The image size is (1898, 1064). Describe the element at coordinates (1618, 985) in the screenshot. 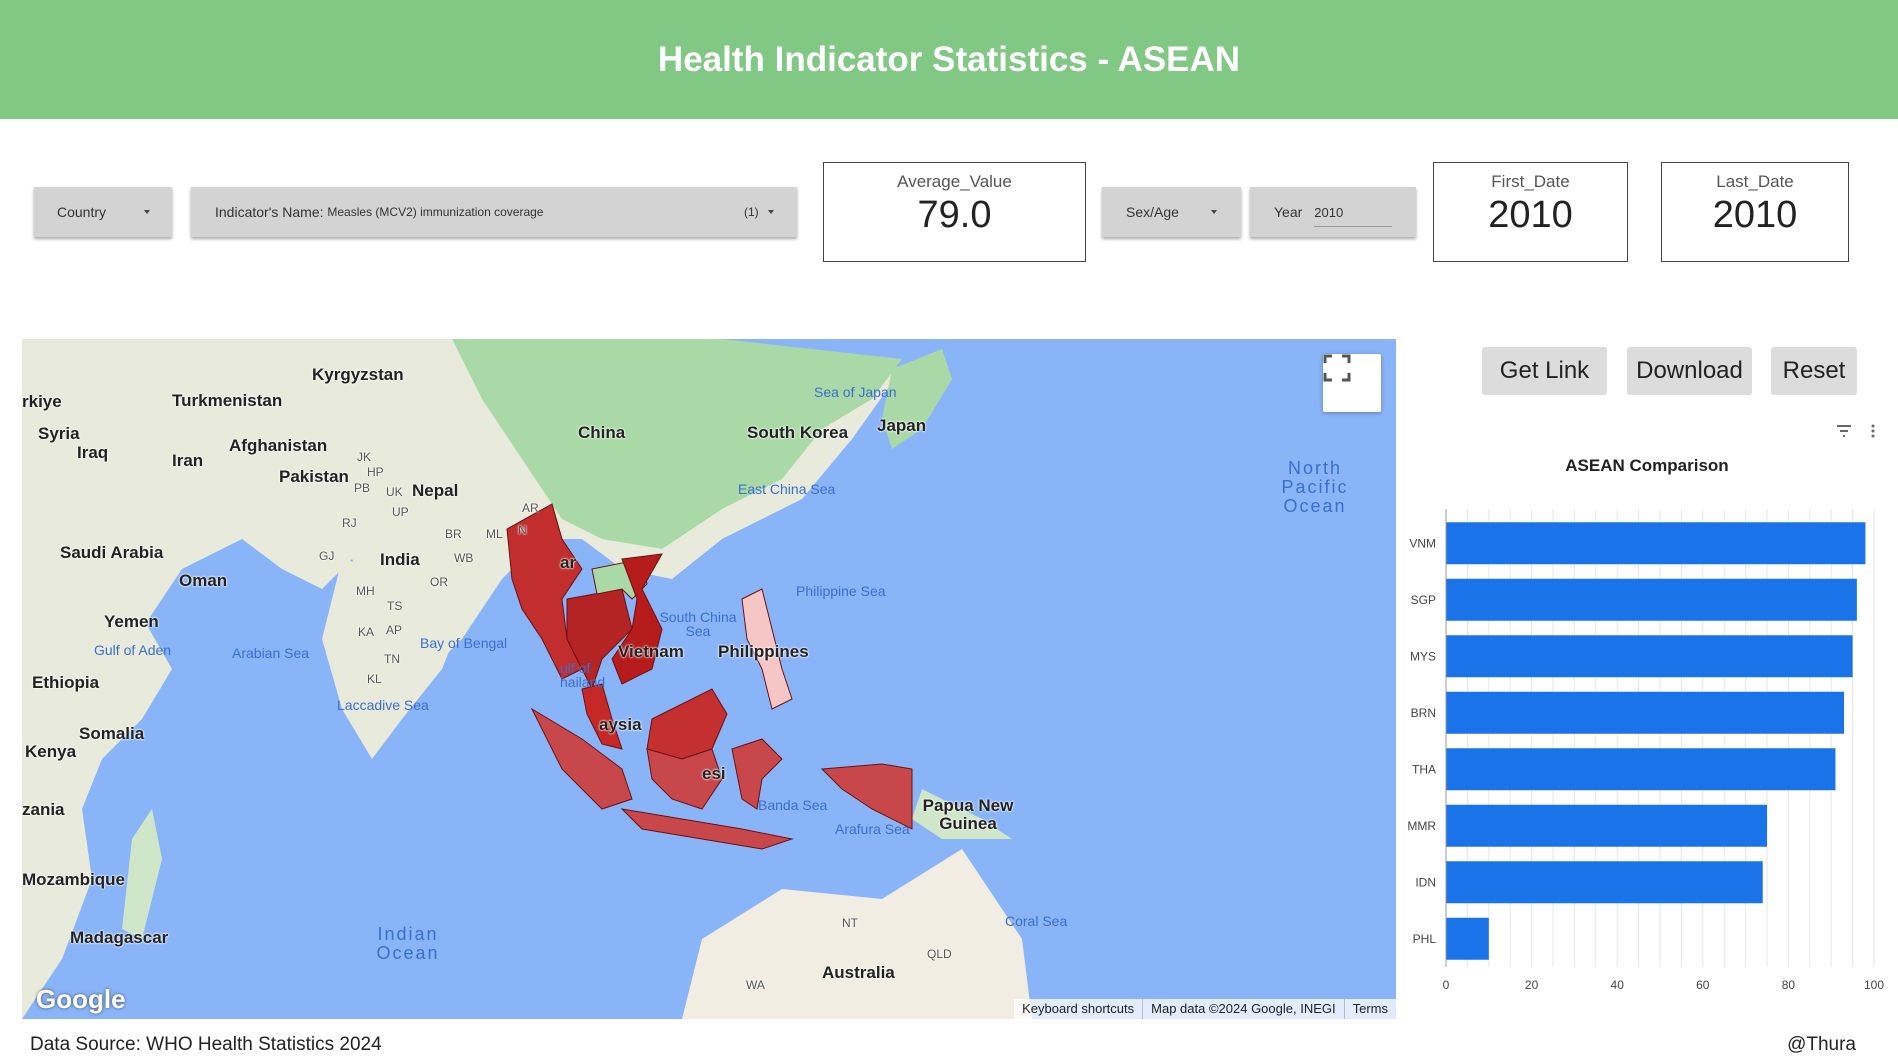

I see `x-tick-label: 40` at that location.